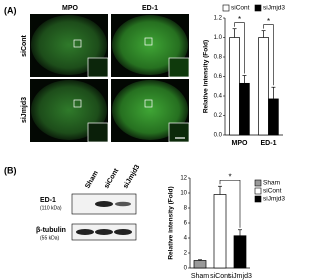 The image size is (320, 280). I want to click on blot-label: ED-1, so click(48, 200).